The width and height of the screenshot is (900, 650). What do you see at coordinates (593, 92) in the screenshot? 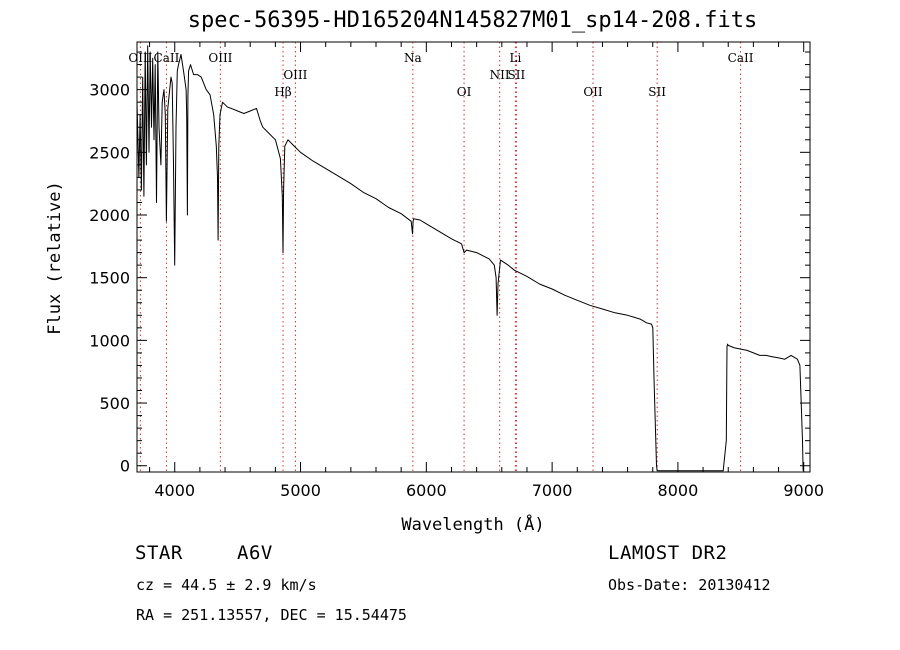
I see `line-label-10: OII` at bounding box center [593, 92].